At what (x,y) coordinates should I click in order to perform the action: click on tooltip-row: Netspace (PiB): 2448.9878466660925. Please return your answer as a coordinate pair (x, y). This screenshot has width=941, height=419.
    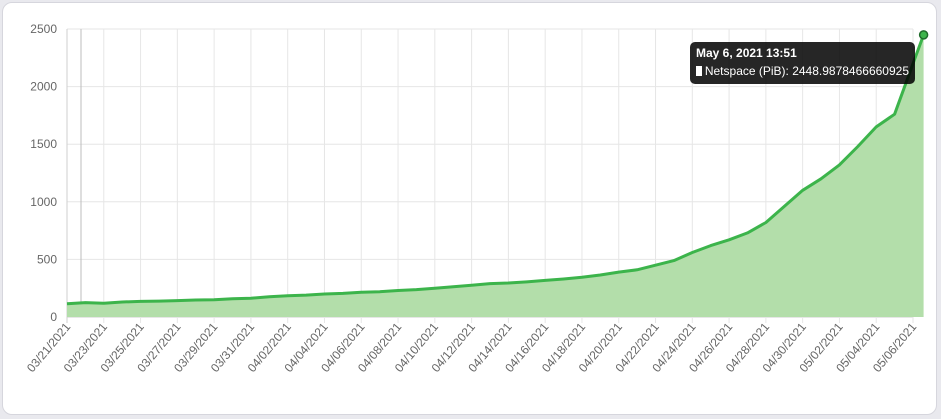
    Looking at the image, I should click on (802, 71).